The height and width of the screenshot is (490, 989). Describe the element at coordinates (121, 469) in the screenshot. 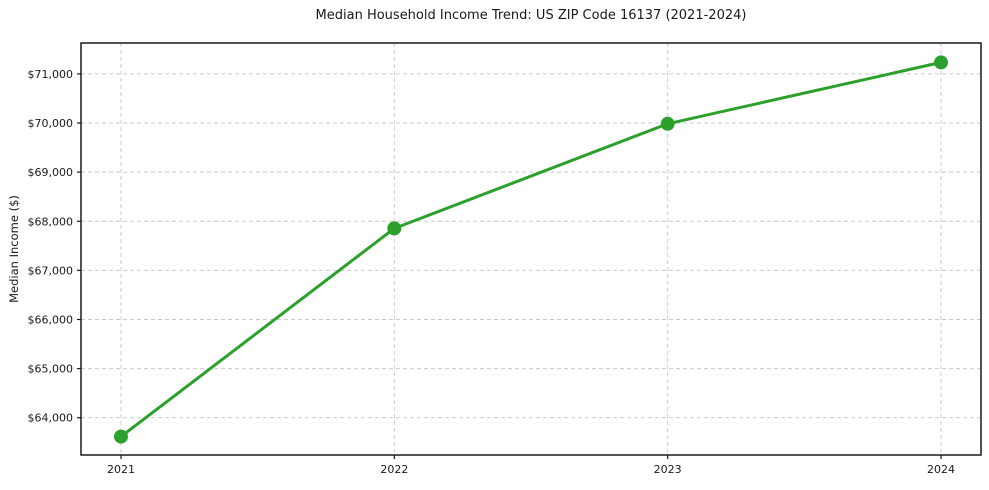

I see `x-tick-label: 2021` at that location.